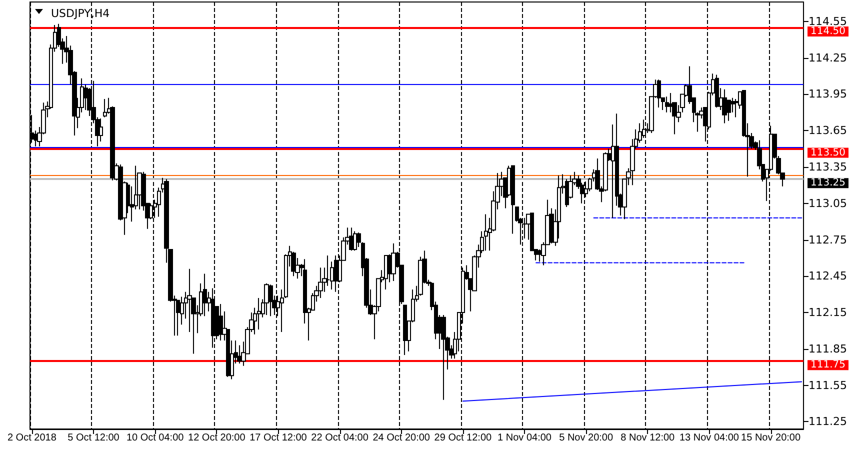 The image size is (850, 450). I want to click on y-tick-label: 114.25, so click(828, 57).